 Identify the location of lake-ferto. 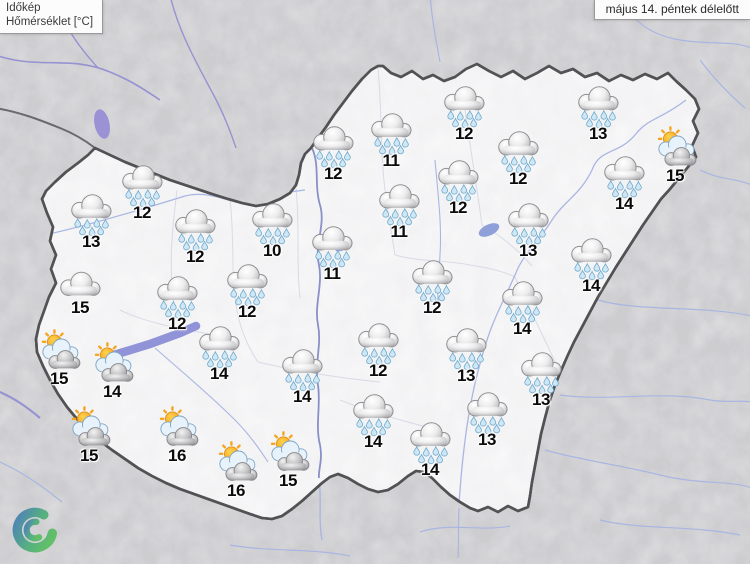
(102, 124).